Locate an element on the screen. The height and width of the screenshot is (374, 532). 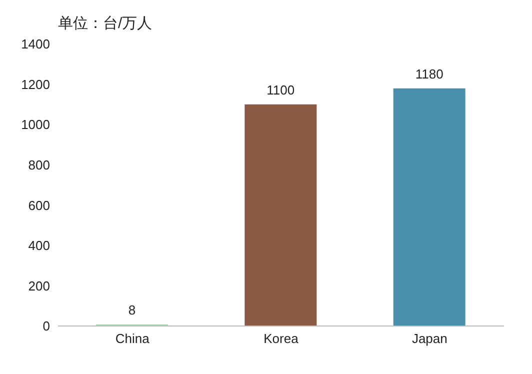
data-label: 1180 is located at coordinates (429, 74).